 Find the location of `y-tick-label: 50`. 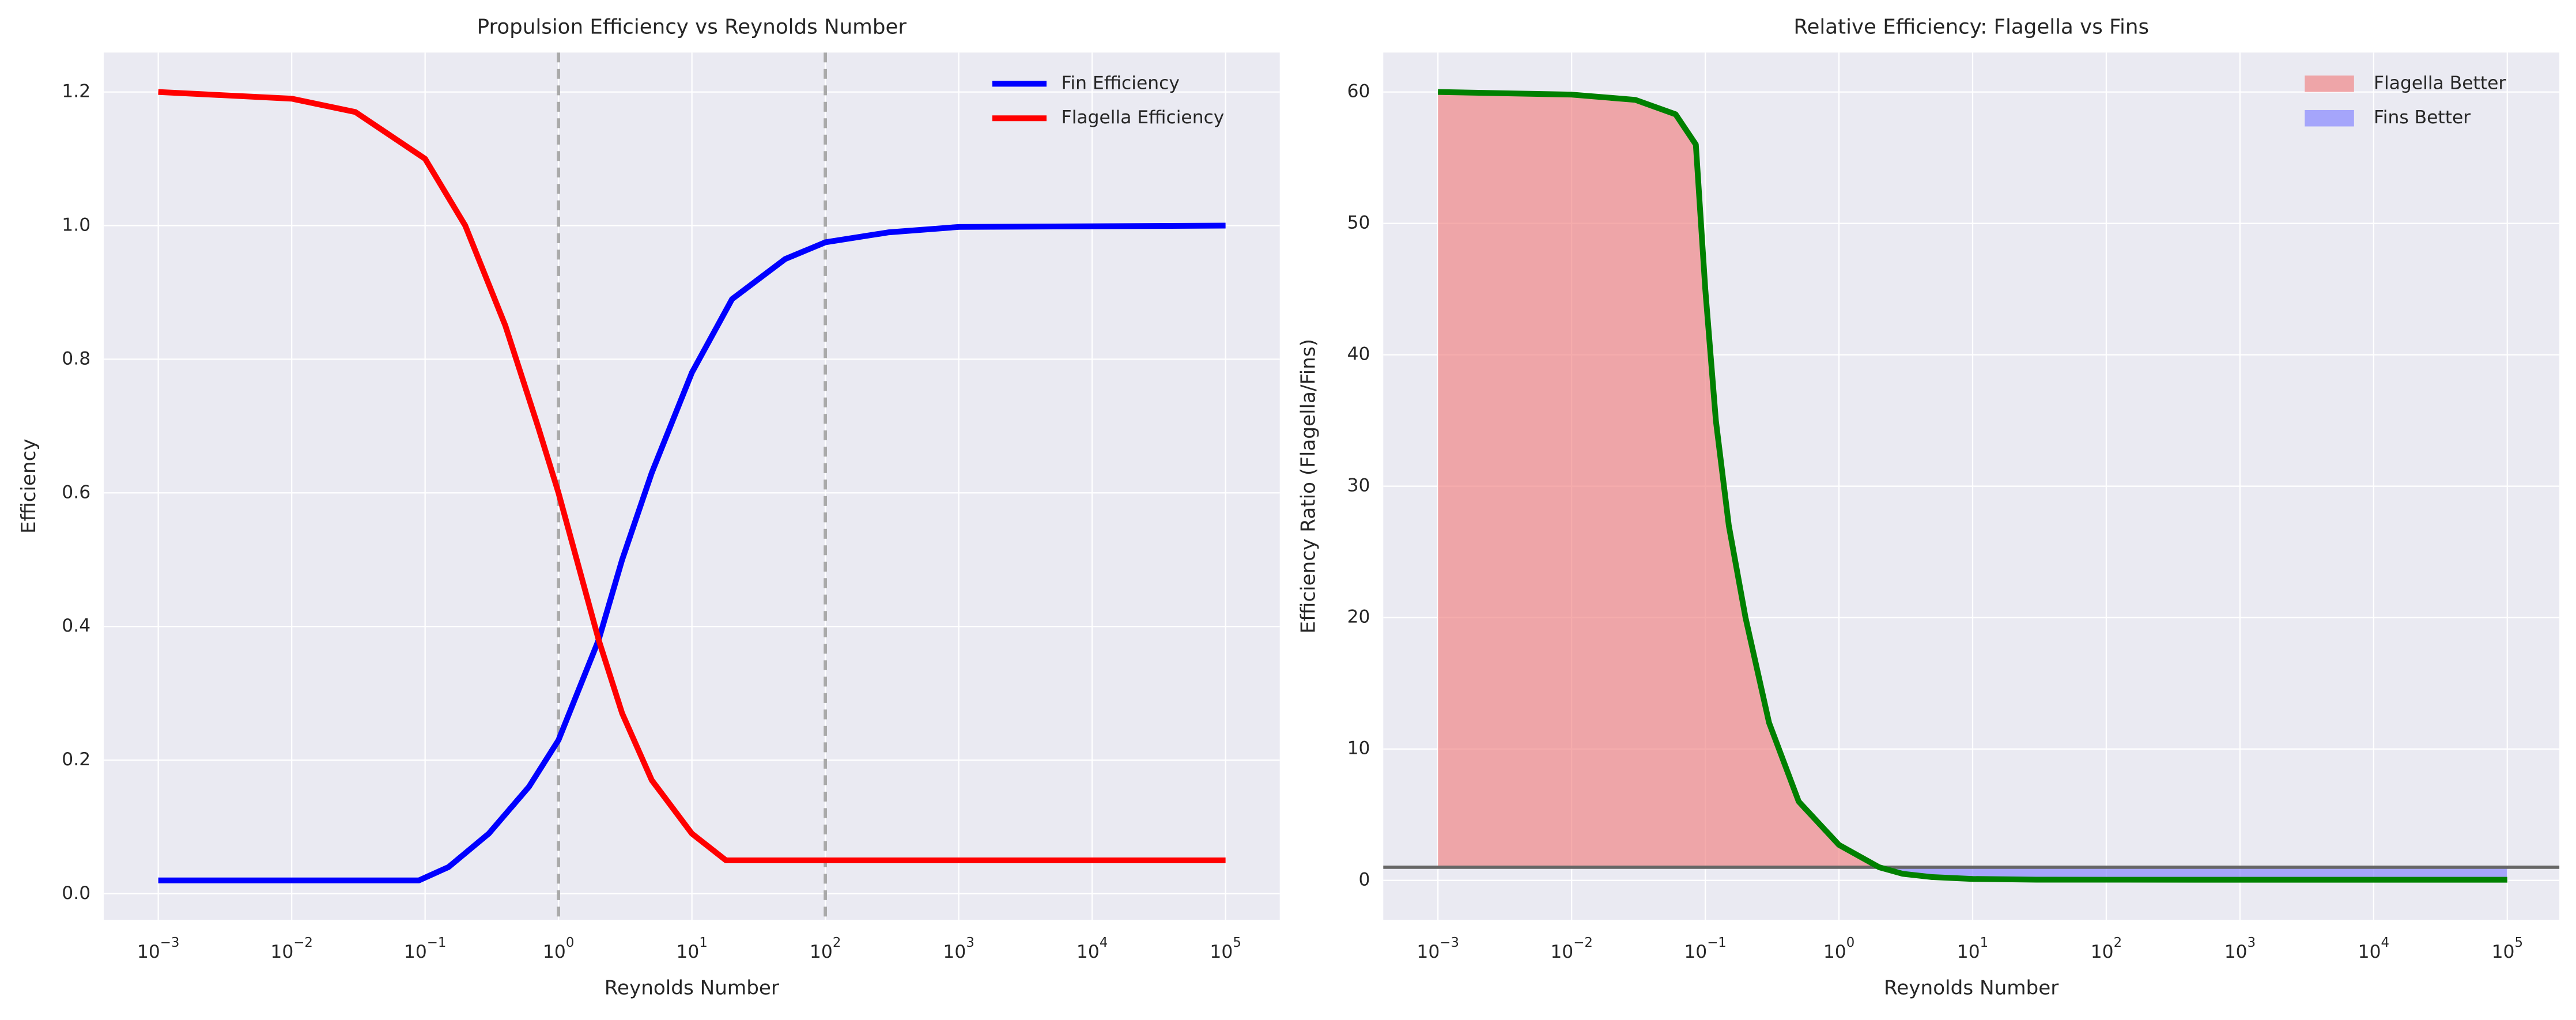

y-tick-label: 50 is located at coordinates (1358, 223).